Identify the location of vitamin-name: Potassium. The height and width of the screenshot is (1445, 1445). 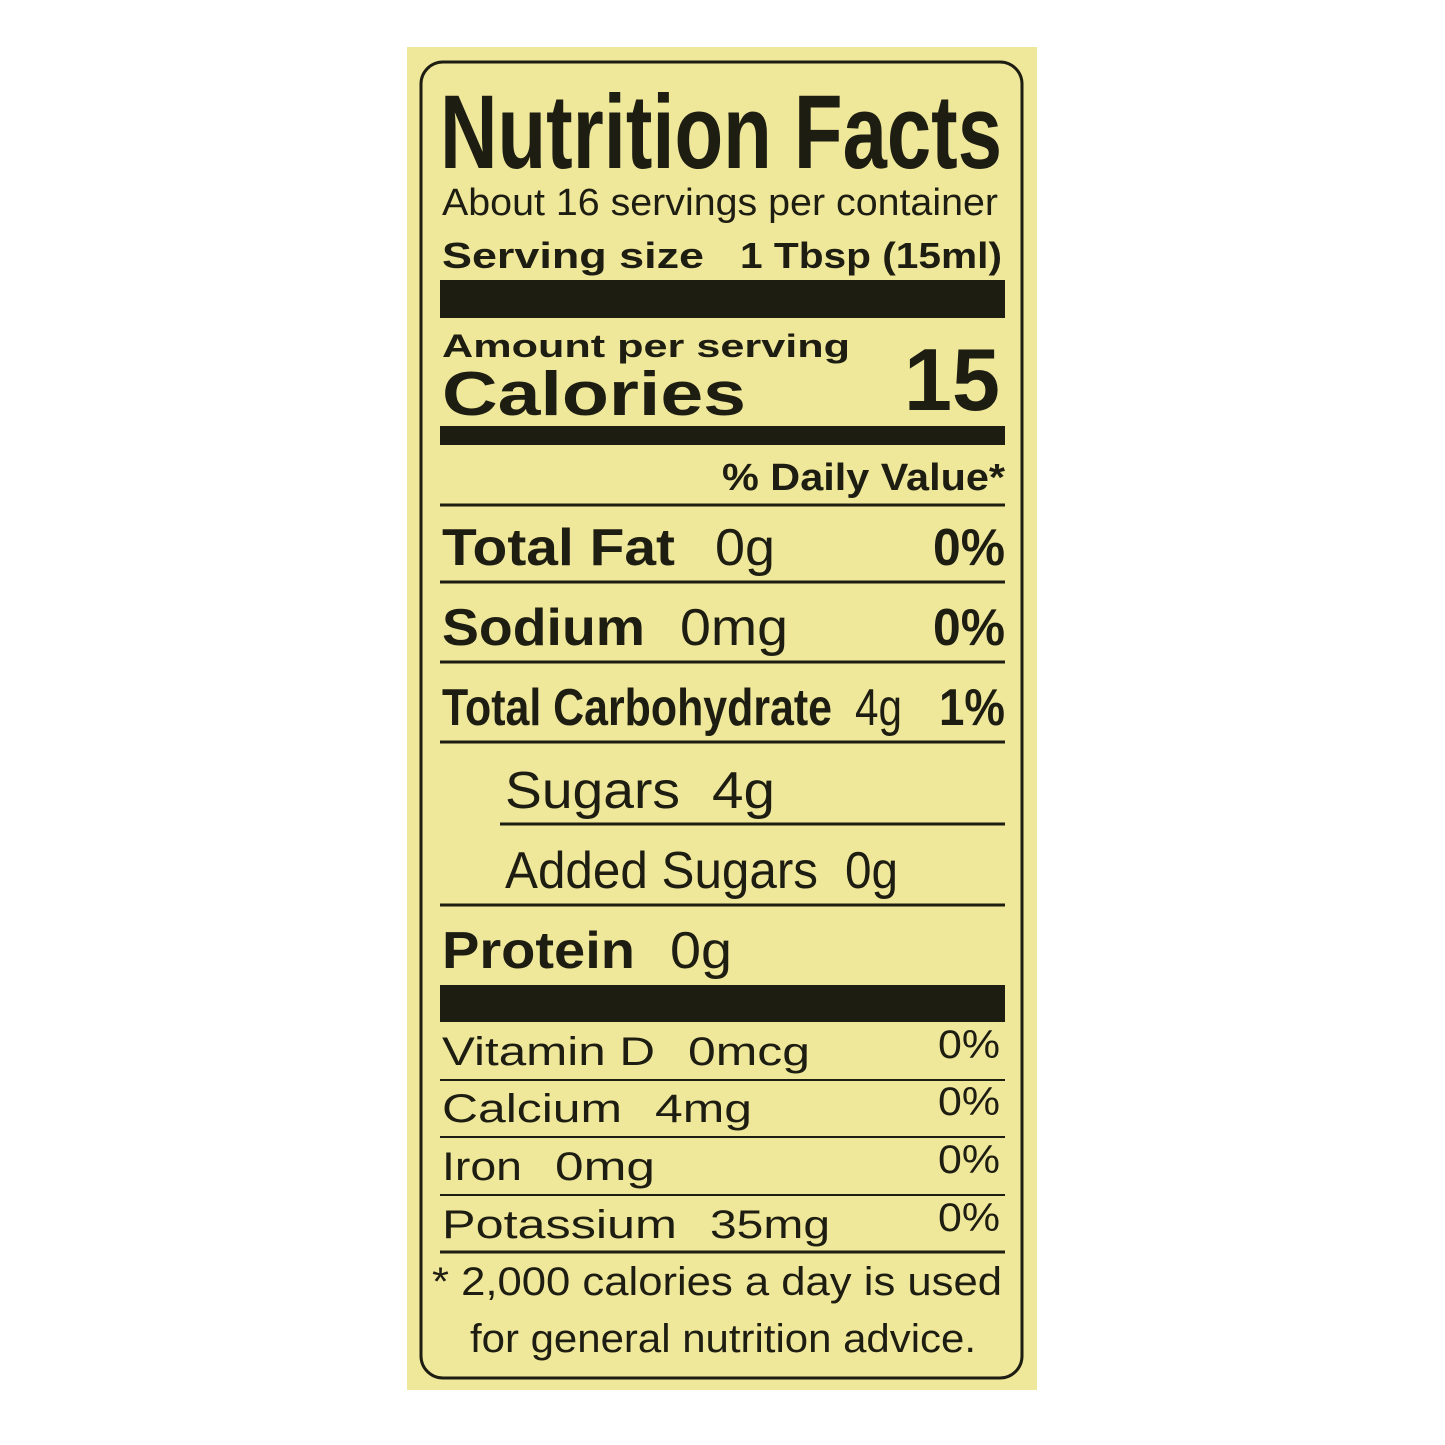
(559, 1225).